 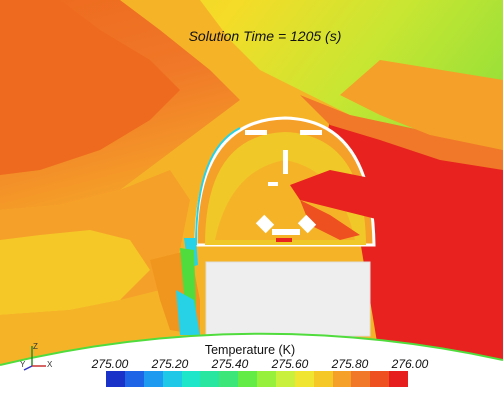 What do you see at coordinates (110, 364) in the screenshot?
I see `legend-tick: 275.00` at bounding box center [110, 364].